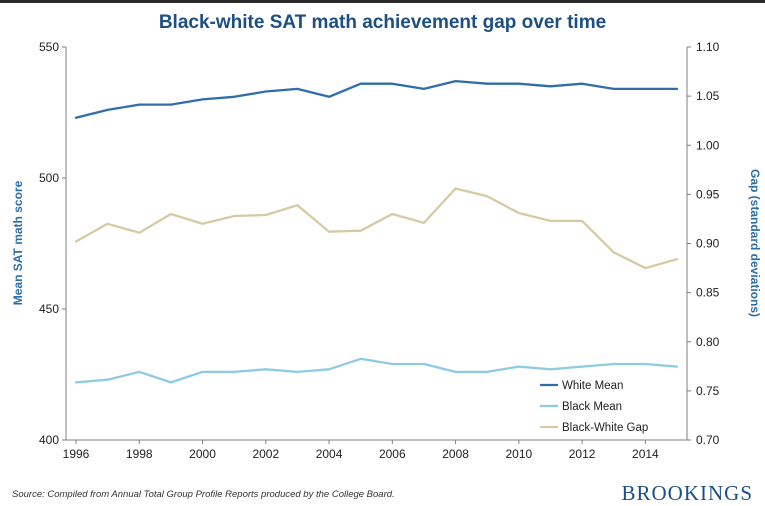 This screenshot has width=765, height=506. What do you see at coordinates (708, 440) in the screenshot?
I see `y2-tick-label: 0.70` at bounding box center [708, 440].